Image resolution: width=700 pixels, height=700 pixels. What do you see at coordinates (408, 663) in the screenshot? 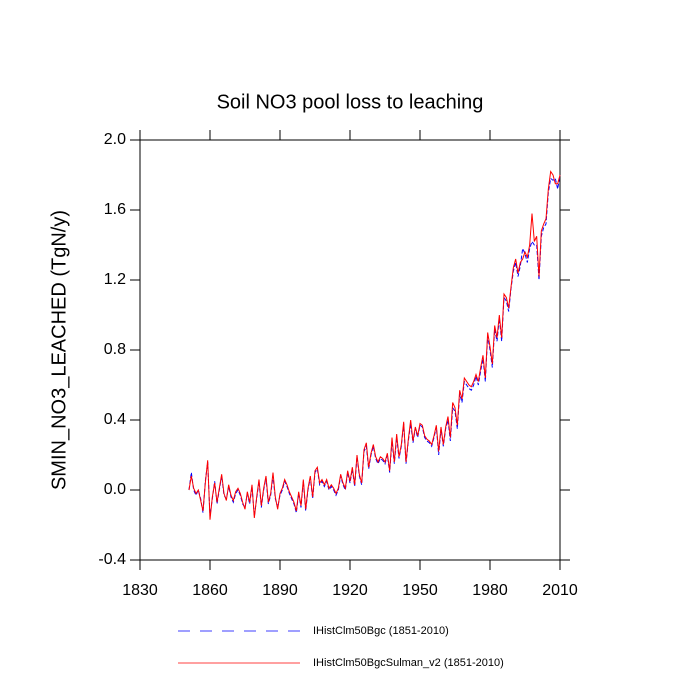
I see `legend-label: IHistClm50BgcSulman_v2 (1851-2010)` at bounding box center [408, 663].